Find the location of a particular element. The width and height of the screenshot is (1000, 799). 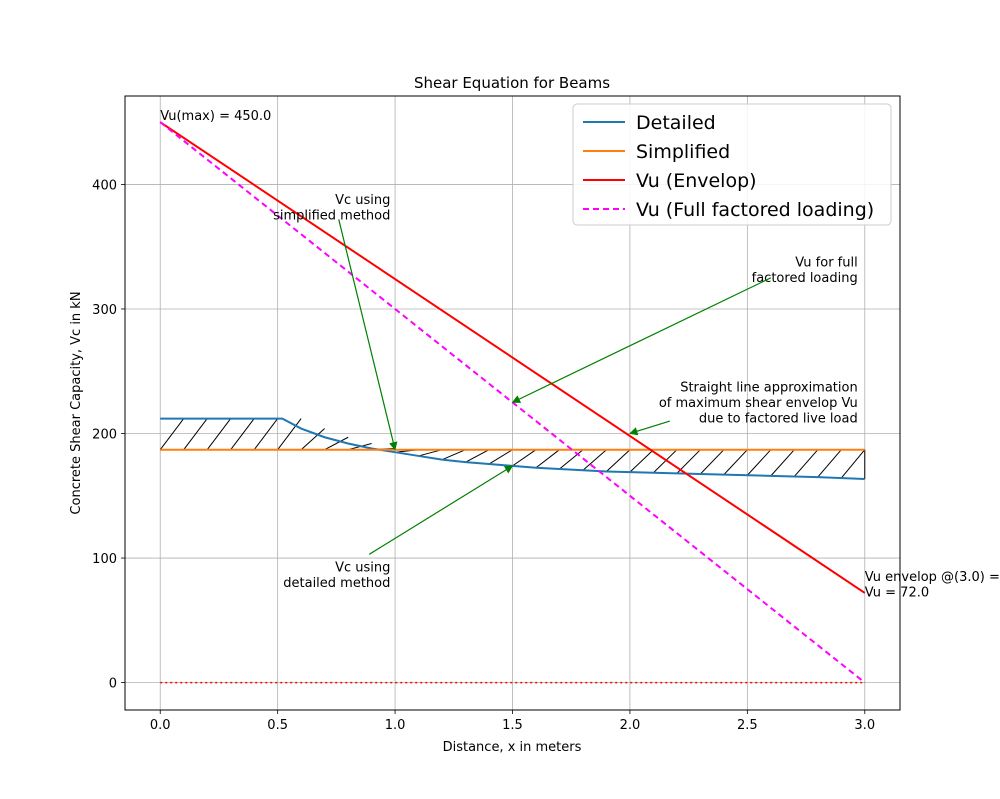

annotation-text: detailed method is located at coordinates (336, 583).